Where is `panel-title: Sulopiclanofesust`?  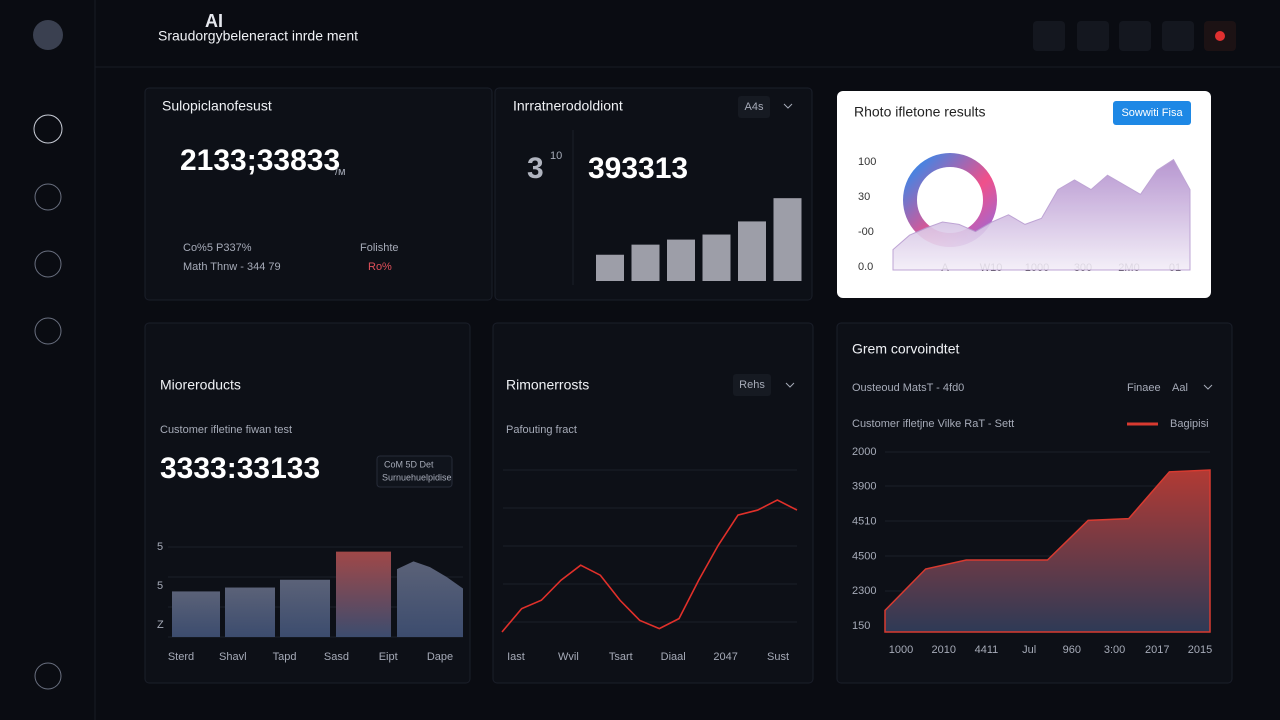 panel-title: Sulopiclanofesust is located at coordinates (217, 106).